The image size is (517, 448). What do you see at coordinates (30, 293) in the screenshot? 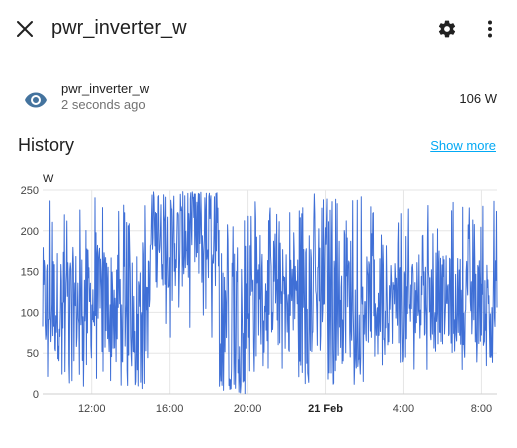
I see `y-axis-ticks: 0 50 100 150 200 250` at bounding box center [30, 293].